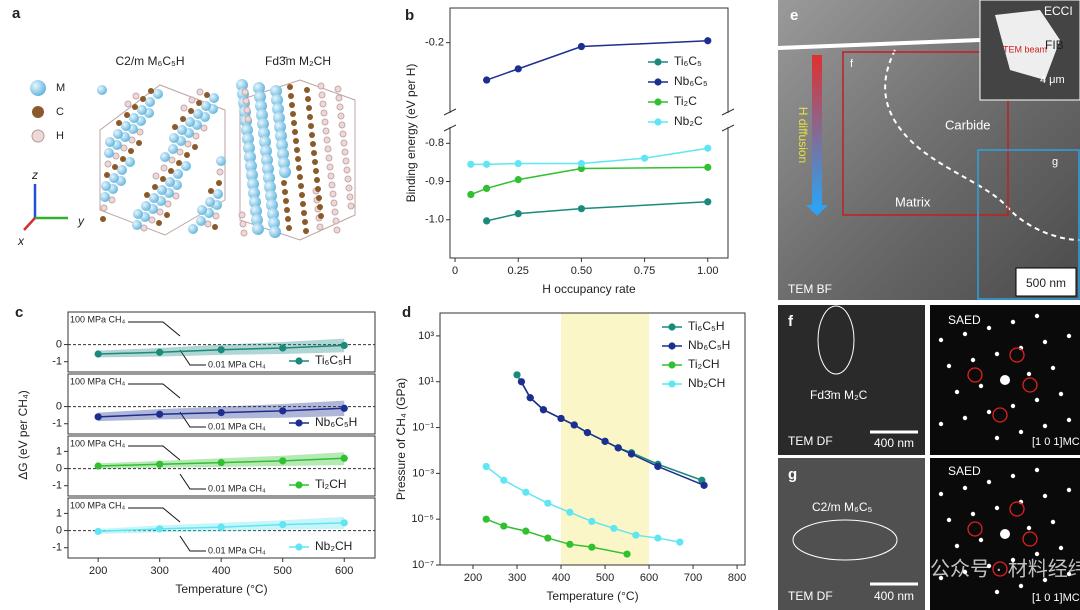 The width and height of the screenshot is (1080, 610). What do you see at coordinates (964, 471) in the screenshot?
I see `saed-label: SAED` at bounding box center [964, 471].